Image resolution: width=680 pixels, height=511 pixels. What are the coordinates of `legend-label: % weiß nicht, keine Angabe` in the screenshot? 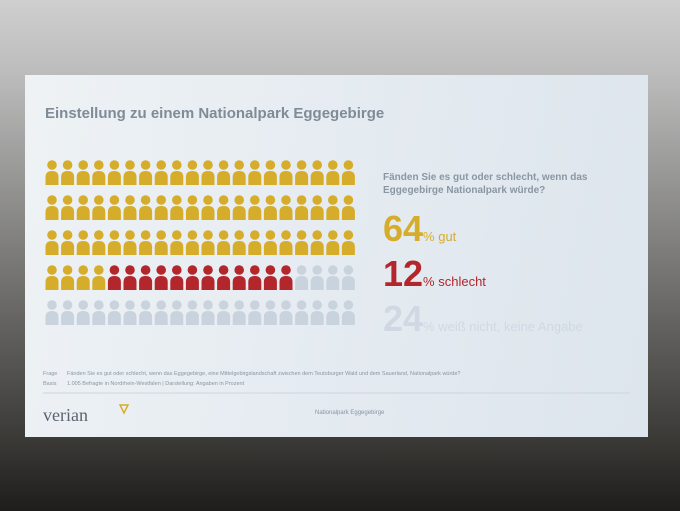 It's located at (503, 326).